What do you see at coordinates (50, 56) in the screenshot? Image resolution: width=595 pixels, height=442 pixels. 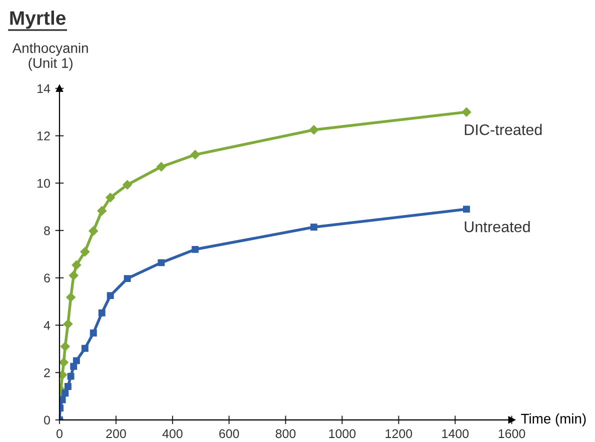 I see `y-axis-title: Anthocyanin (Unit 1)` at bounding box center [50, 56].